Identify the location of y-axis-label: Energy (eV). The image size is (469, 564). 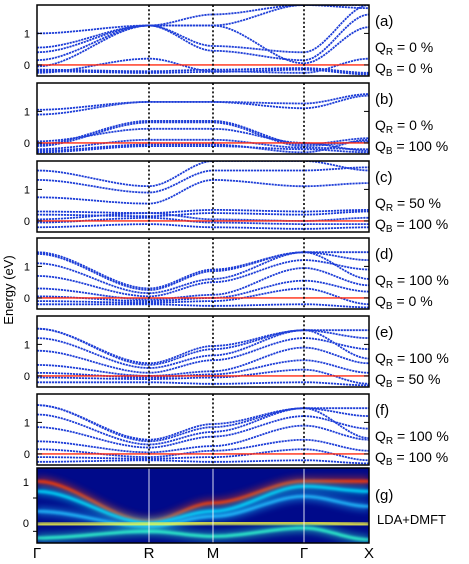
(8, 289).